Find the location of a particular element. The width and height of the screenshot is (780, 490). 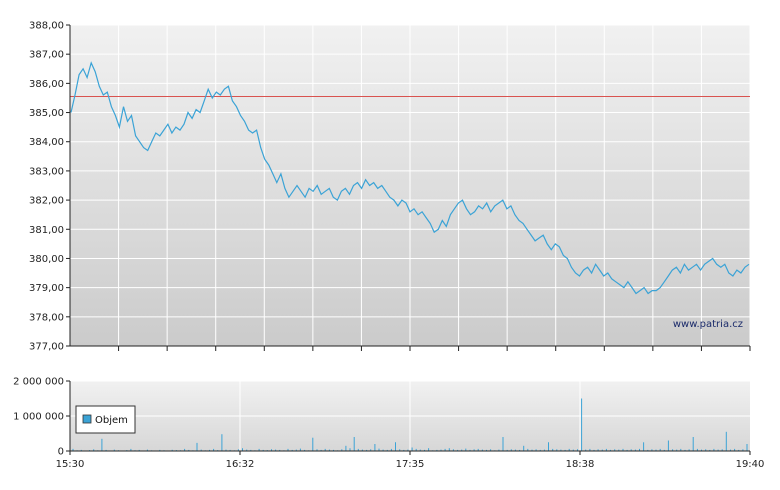

watermark: www.patria.cz is located at coordinates (708, 324).